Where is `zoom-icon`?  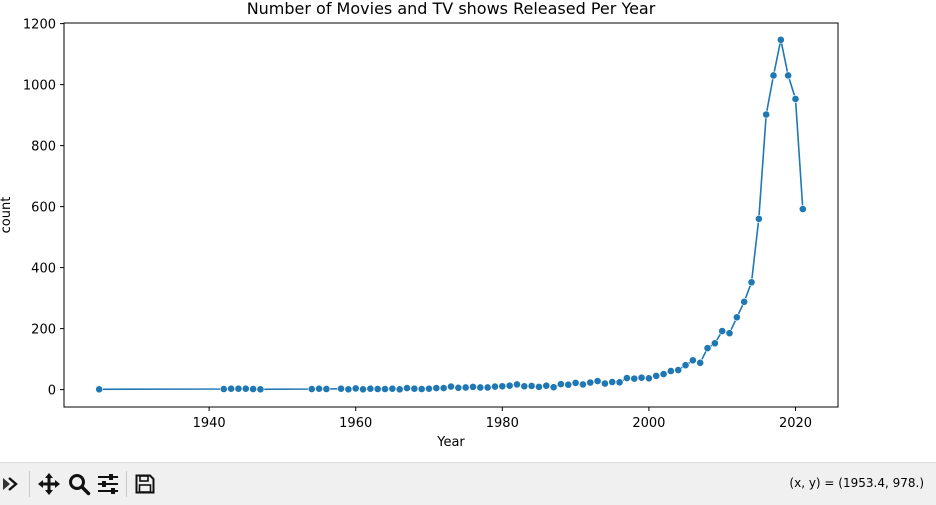 zoom-icon is located at coordinates (80, 485).